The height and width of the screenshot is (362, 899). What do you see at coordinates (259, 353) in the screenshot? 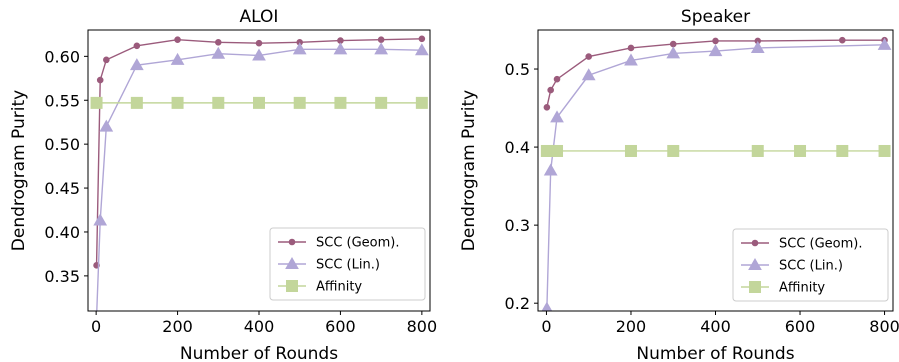
I see `aloi-x-axis-label: Number of Rounds` at bounding box center [259, 353].